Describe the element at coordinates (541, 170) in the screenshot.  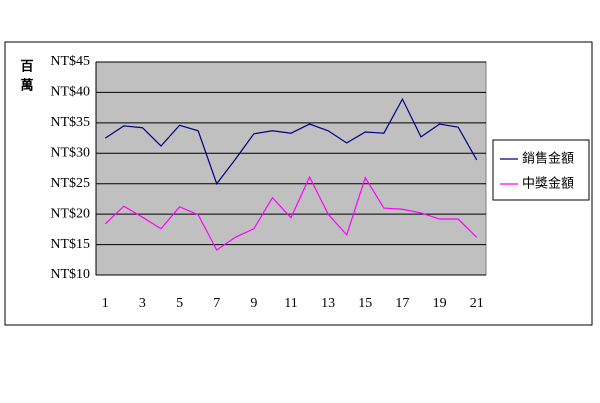
I see `legend-box` at that location.